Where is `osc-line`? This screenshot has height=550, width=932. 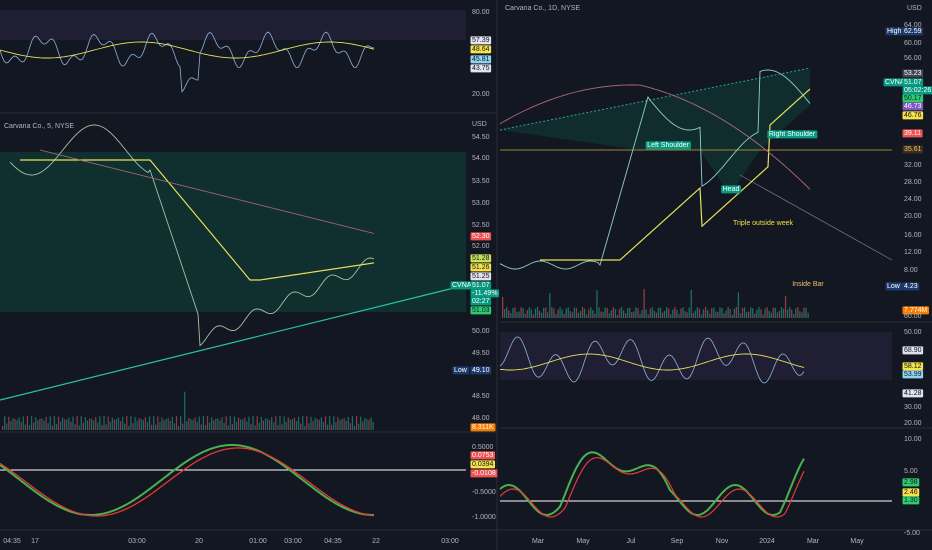 osc-line is located at coordinates (187, 480).